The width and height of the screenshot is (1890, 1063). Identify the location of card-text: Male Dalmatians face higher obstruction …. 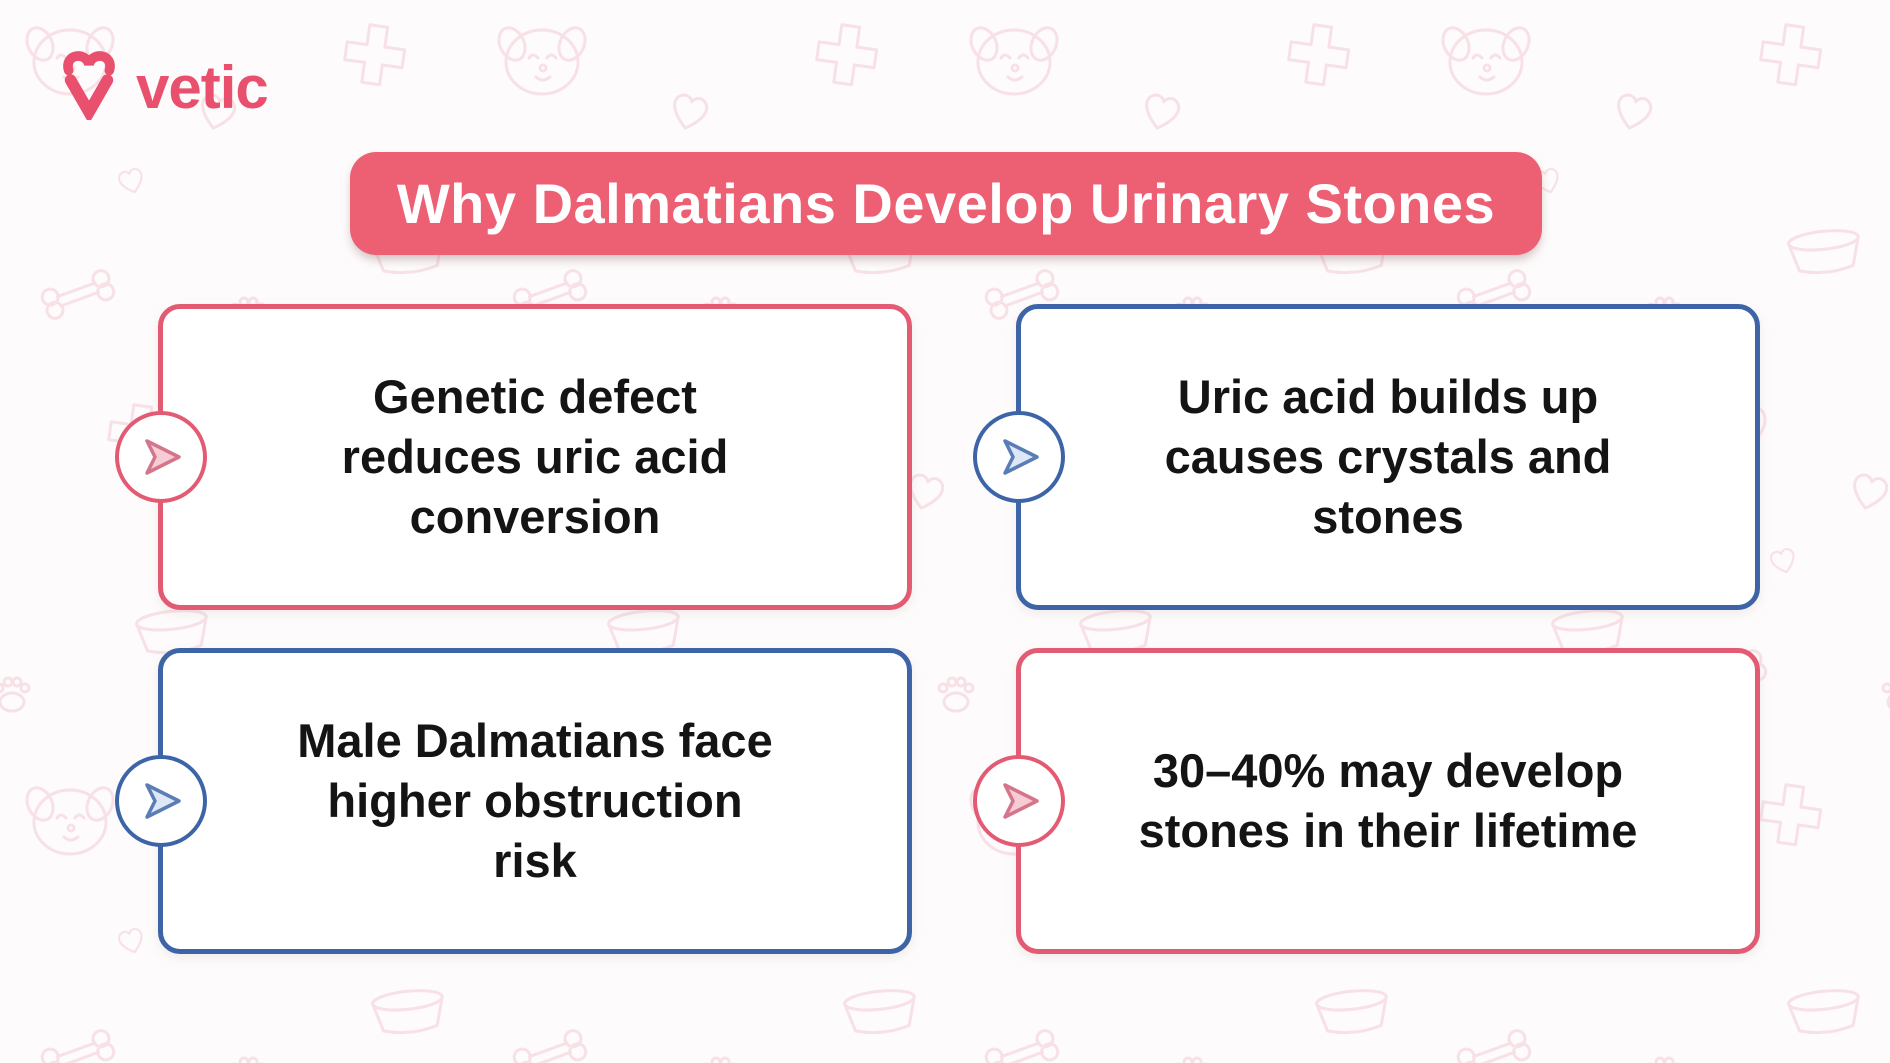
(535, 800).